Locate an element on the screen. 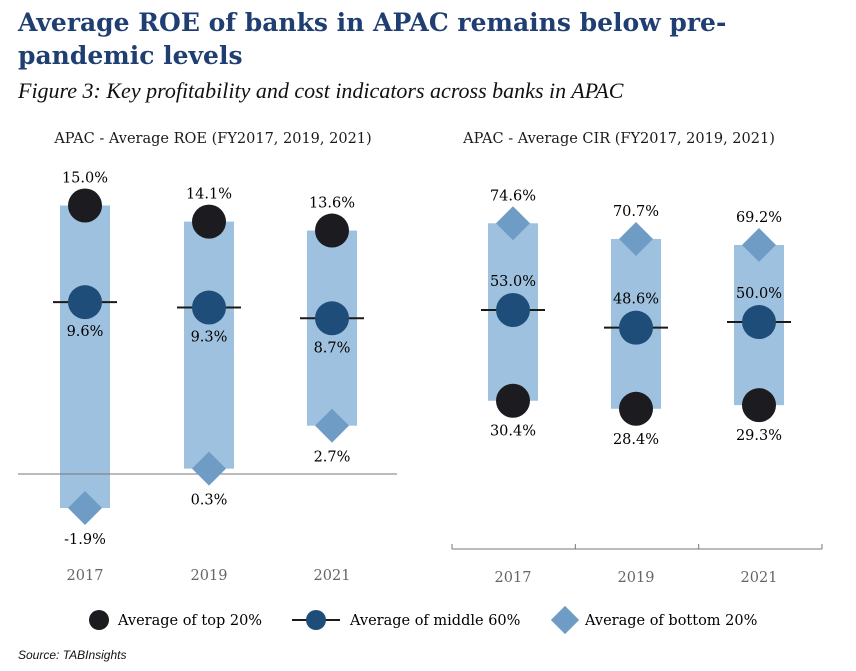 The image size is (856, 671). middle-value-label: 9.6% is located at coordinates (85, 332).